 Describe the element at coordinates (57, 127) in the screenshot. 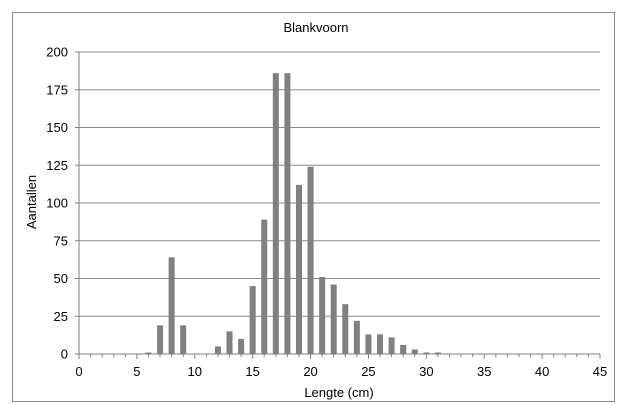

I see `y-tick-label-150: 150` at that location.